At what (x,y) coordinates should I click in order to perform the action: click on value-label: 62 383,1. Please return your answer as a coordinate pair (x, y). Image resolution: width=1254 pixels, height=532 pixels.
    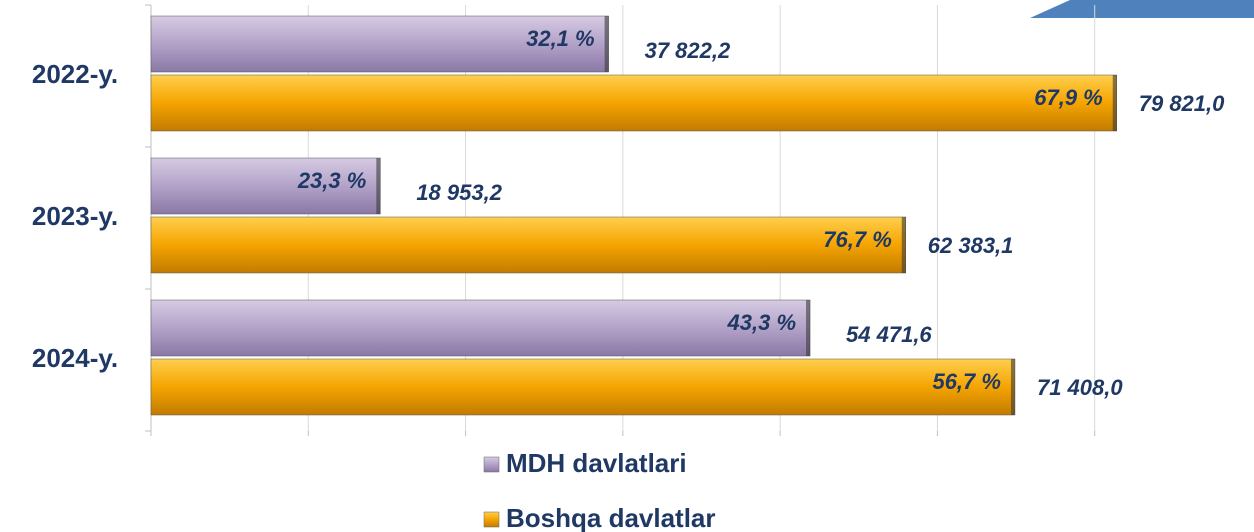
    Looking at the image, I should click on (971, 245).